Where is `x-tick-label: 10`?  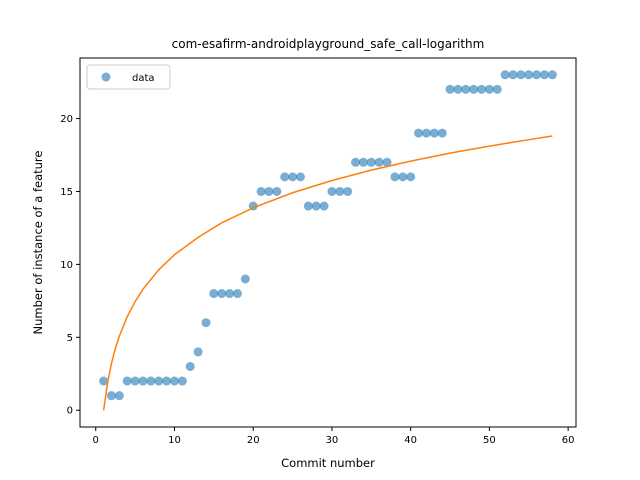 x-tick-label: 10 is located at coordinates (174, 440).